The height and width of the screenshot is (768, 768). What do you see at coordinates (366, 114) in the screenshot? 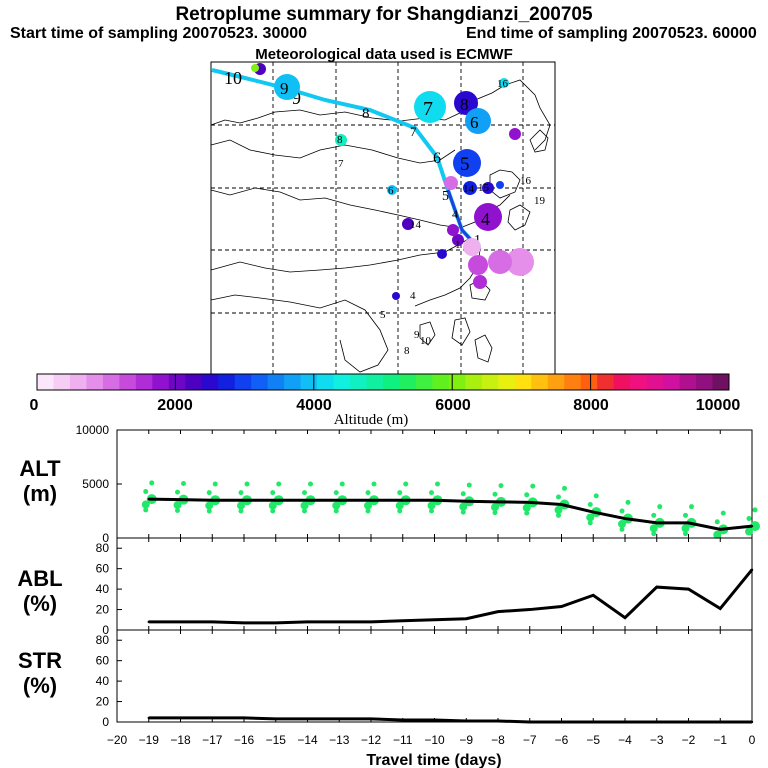
I see `trajectory-label: 8` at bounding box center [366, 114].